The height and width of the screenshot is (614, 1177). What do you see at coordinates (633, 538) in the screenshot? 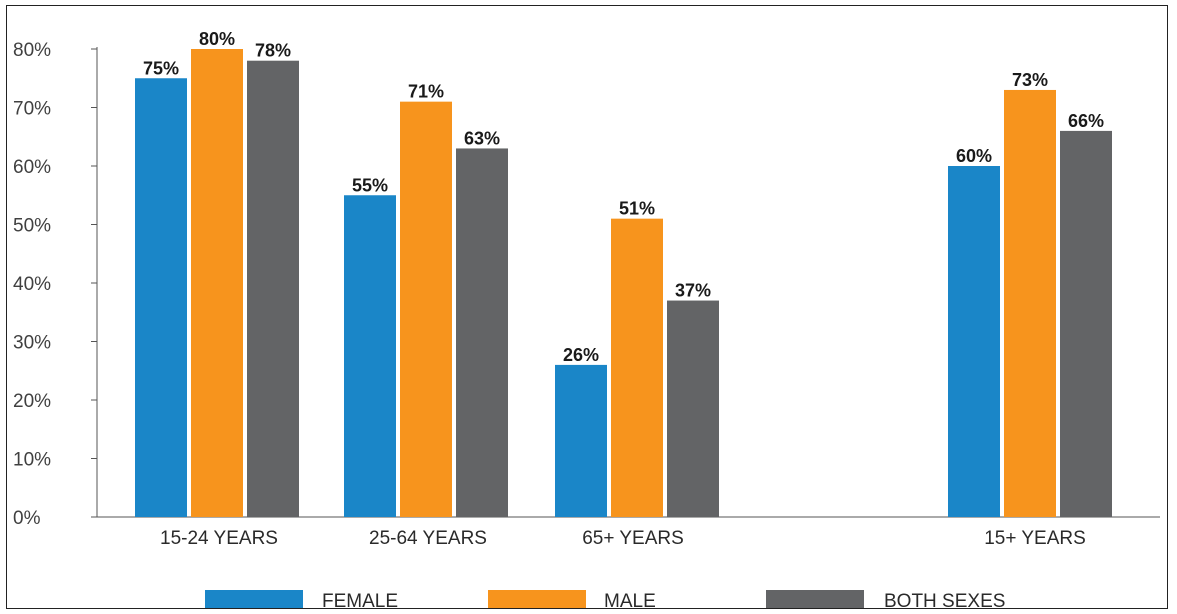
I see `x-category-label: 65+ YEARS` at bounding box center [633, 538].